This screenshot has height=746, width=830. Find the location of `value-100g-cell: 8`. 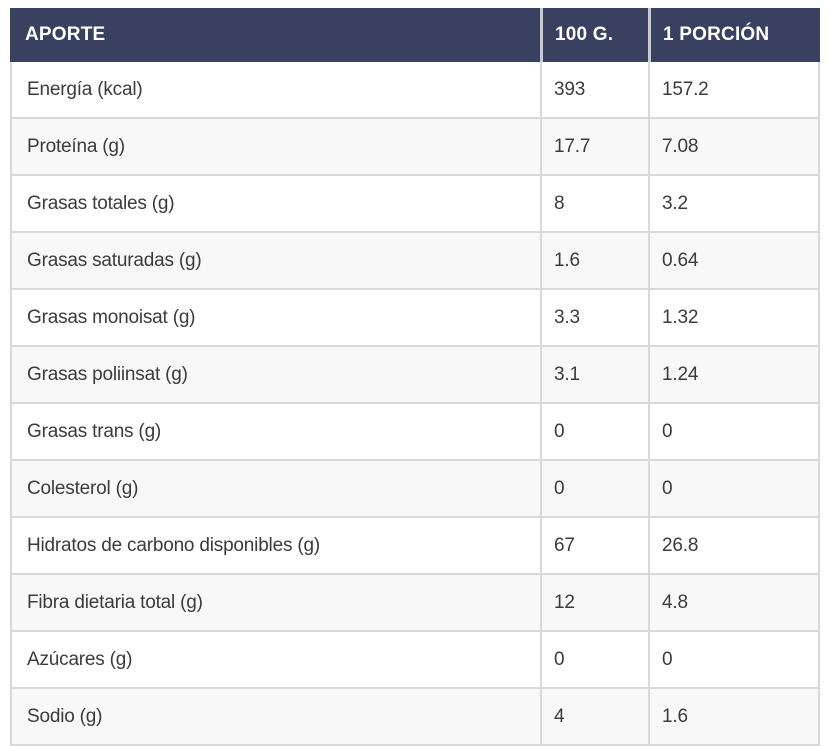

value-100g-cell: 8 is located at coordinates (594, 204).